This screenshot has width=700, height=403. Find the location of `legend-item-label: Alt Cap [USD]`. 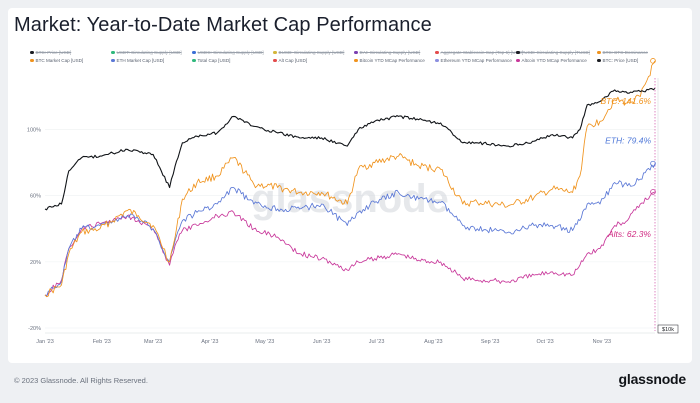

legend-item-label: Alt Cap [USD] is located at coordinates (293, 60).